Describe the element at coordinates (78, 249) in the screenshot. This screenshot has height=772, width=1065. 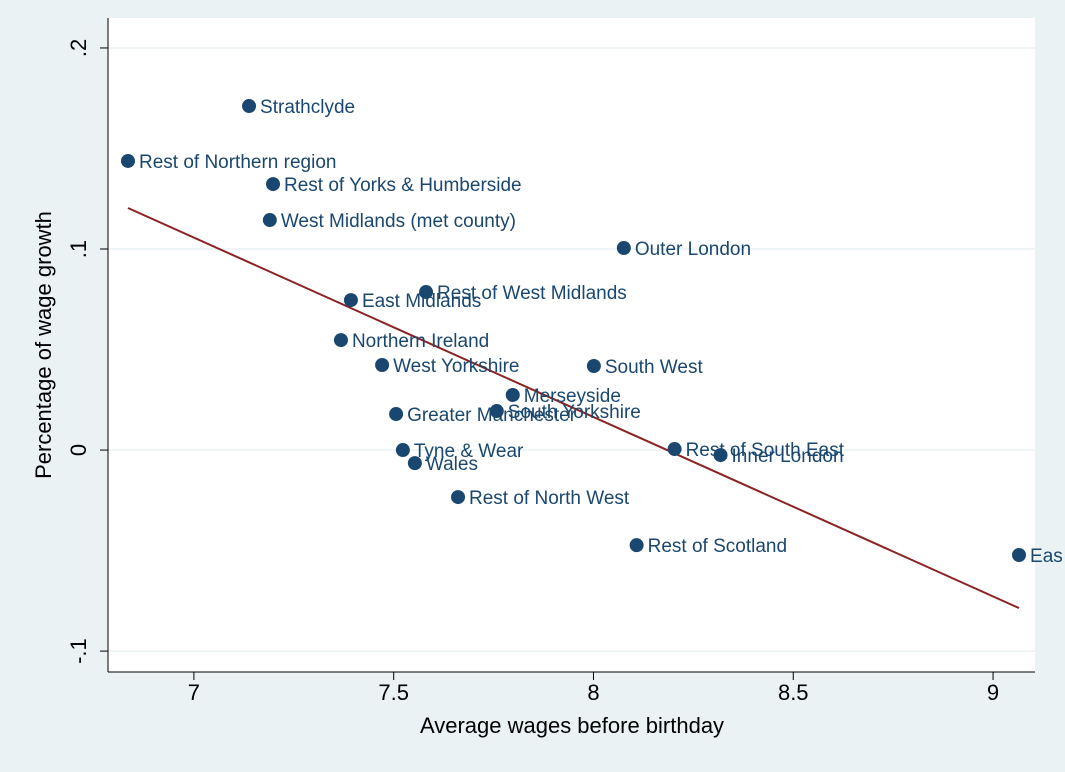
I see `y-tick-label: .1` at that location.